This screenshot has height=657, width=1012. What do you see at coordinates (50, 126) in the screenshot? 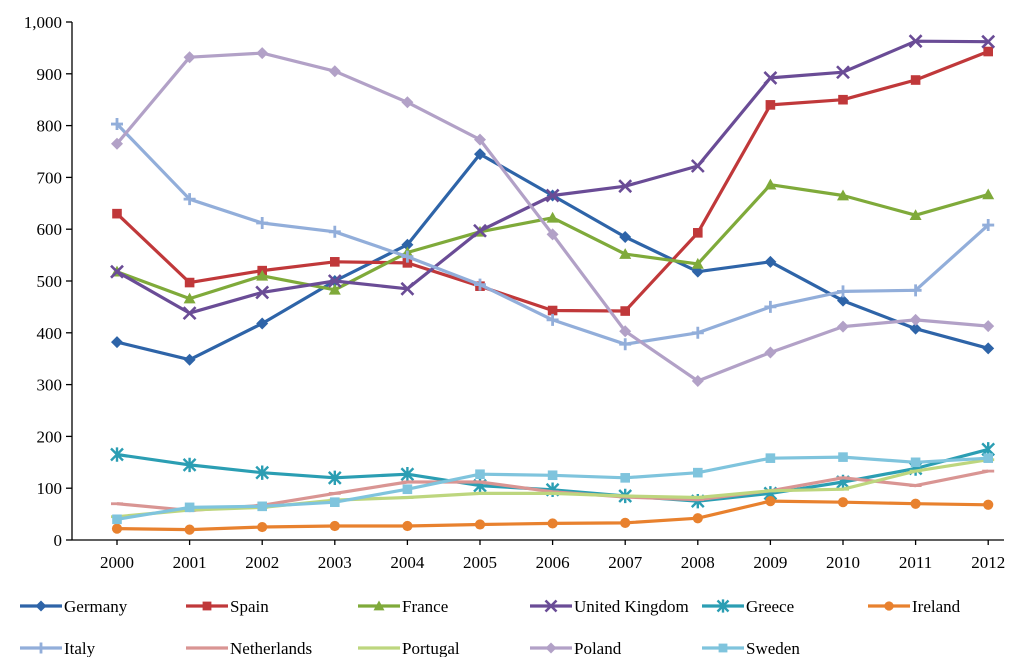
I see `y-tick-label: 800` at bounding box center [50, 126].